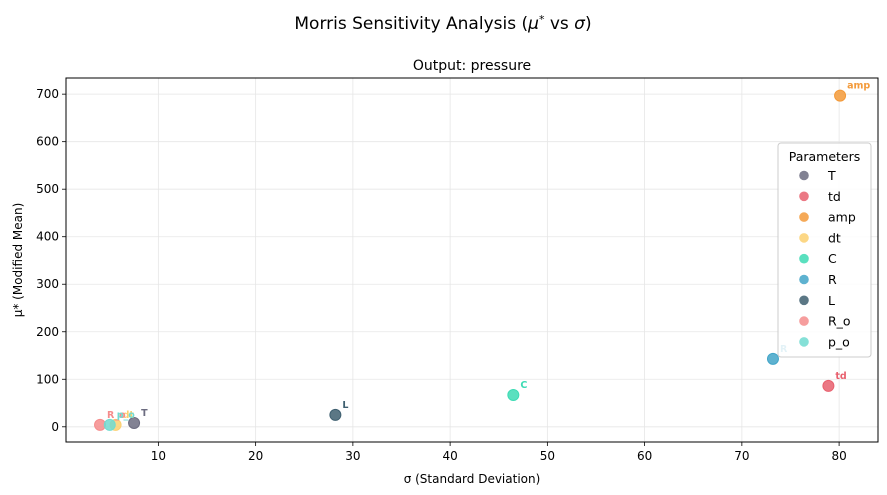 The image size is (887, 495). I want to click on legend-label-amp: amp, so click(842, 217).